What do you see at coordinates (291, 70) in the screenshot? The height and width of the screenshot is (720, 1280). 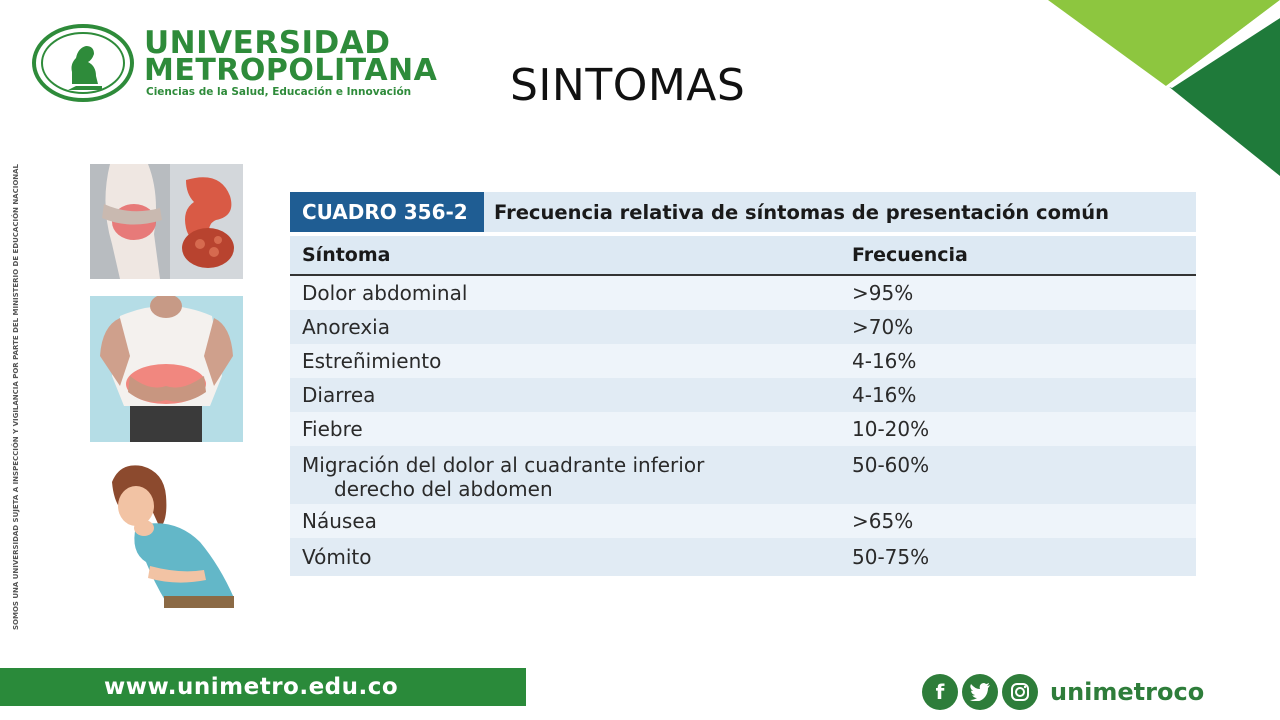 I see `logo-name-line2: METROPOLITANA` at bounding box center [291, 70].